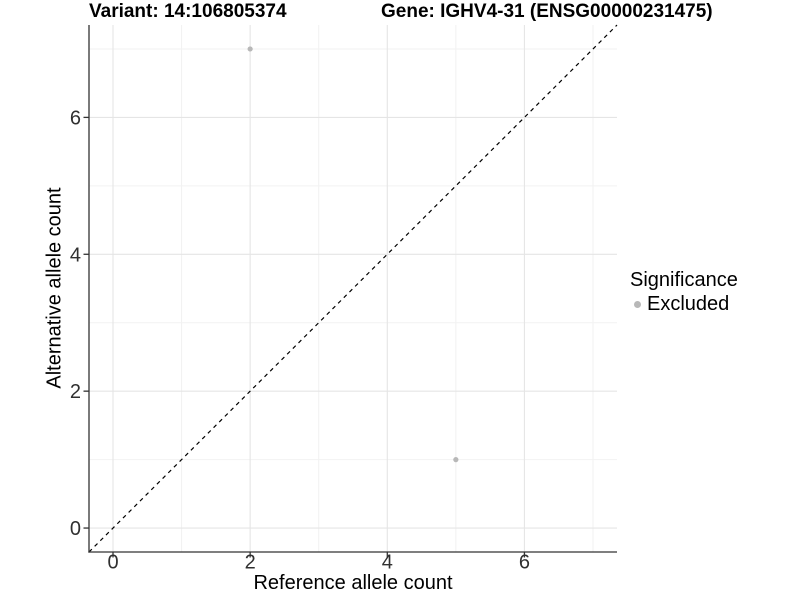 This screenshot has width=800, height=600. Describe the element at coordinates (75, 529) in the screenshot. I see `y-tick-label: 0` at that location.